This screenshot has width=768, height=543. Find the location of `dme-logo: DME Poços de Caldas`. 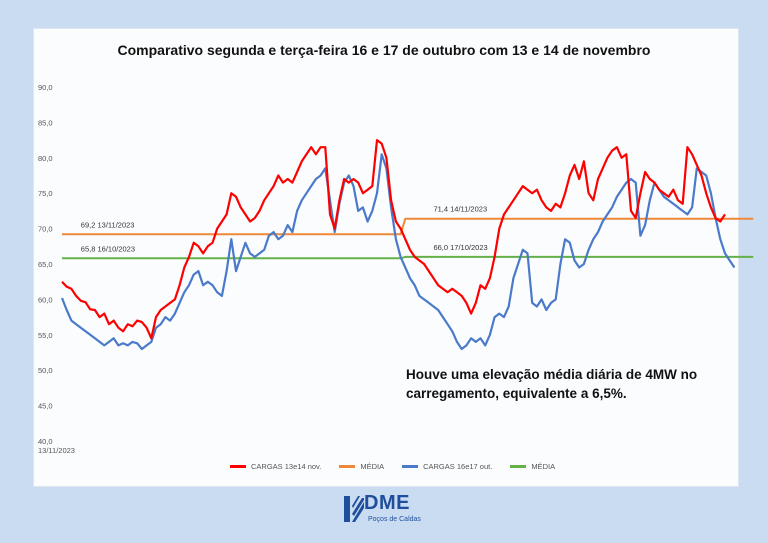

dme-logo: DME Poços de Caldas is located at coordinates (399, 513).